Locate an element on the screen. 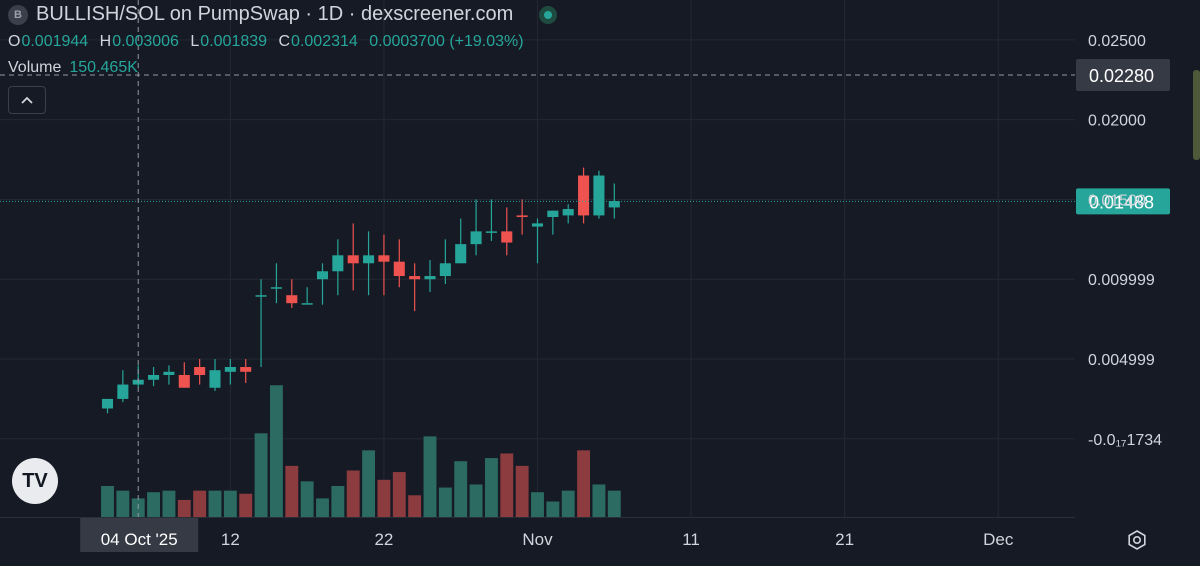 Image resolution: width=1200 pixels, height=566 pixels. current-price-label: 0.01488 is located at coordinates (1121, 202).